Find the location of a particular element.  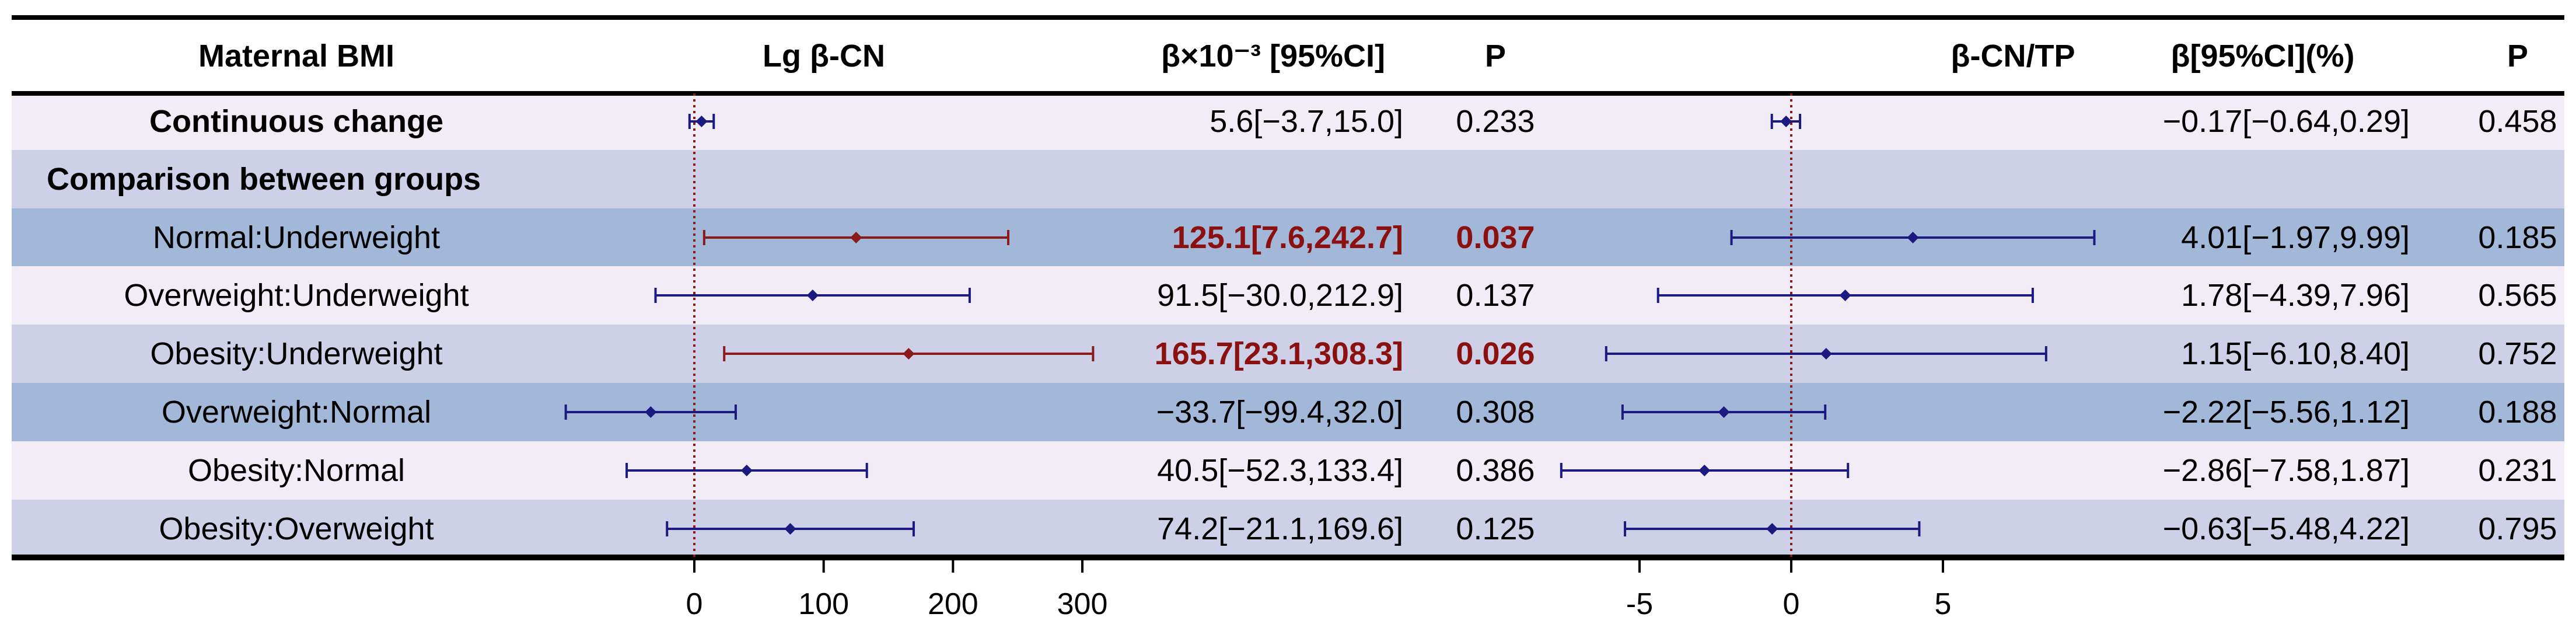

header-est-1: β×10⁻³ [95%CI] is located at coordinates (1273, 56).